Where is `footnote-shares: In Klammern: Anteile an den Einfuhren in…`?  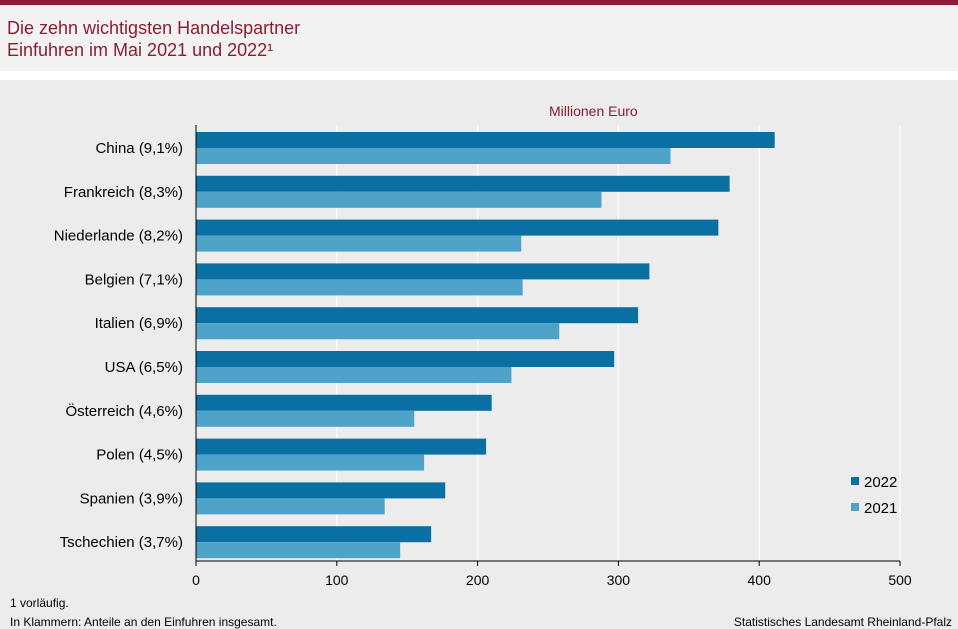
footnote-shares: In Klammern: Anteile an den Einfuhren in… is located at coordinates (143, 622).